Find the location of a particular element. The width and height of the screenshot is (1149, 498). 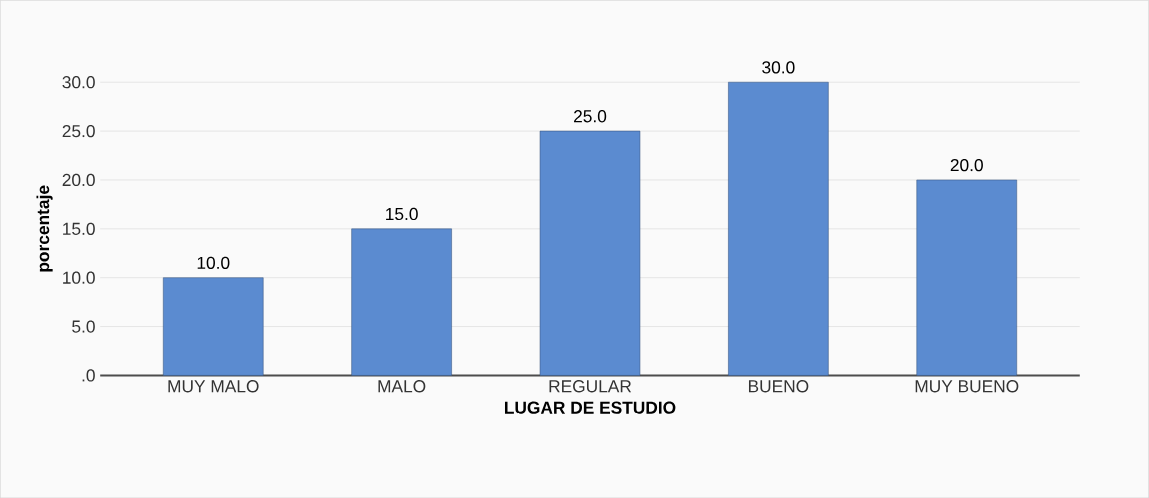

data-label: 30.0 is located at coordinates (778, 67).